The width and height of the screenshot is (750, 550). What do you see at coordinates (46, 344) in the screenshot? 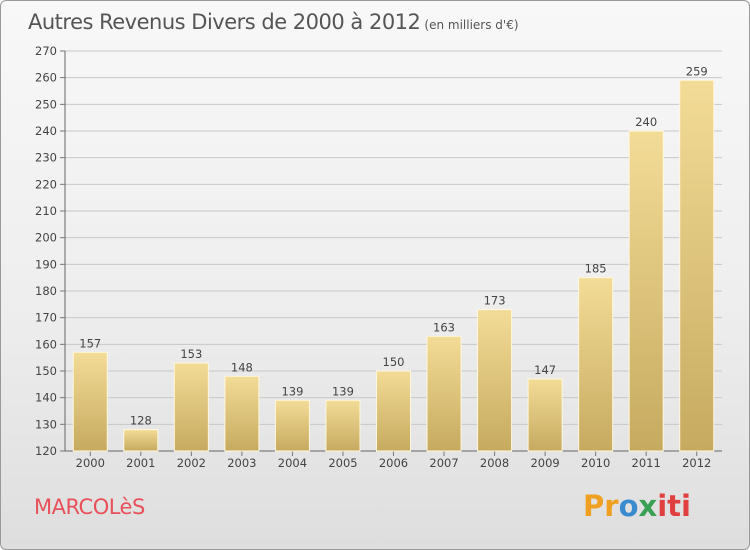
I see `y-tick-label: 160` at bounding box center [46, 344].